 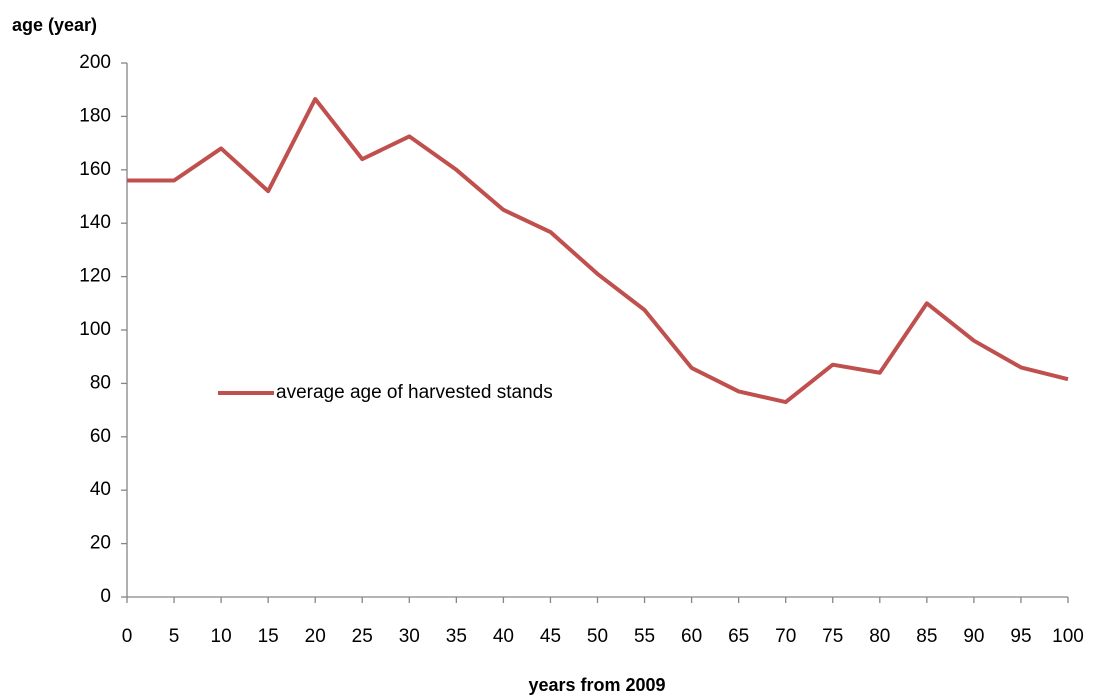 I want to click on x-tick-label: 20, so click(x=315, y=636).